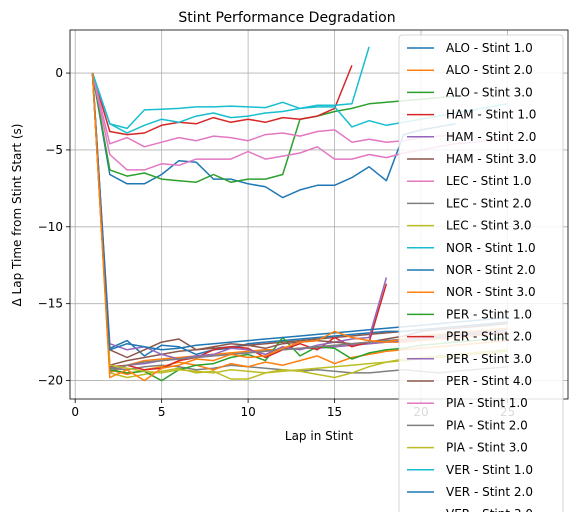  What do you see at coordinates (50, 381) in the screenshot?
I see `y-tick-label: −20` at bounding box center [50, 381].